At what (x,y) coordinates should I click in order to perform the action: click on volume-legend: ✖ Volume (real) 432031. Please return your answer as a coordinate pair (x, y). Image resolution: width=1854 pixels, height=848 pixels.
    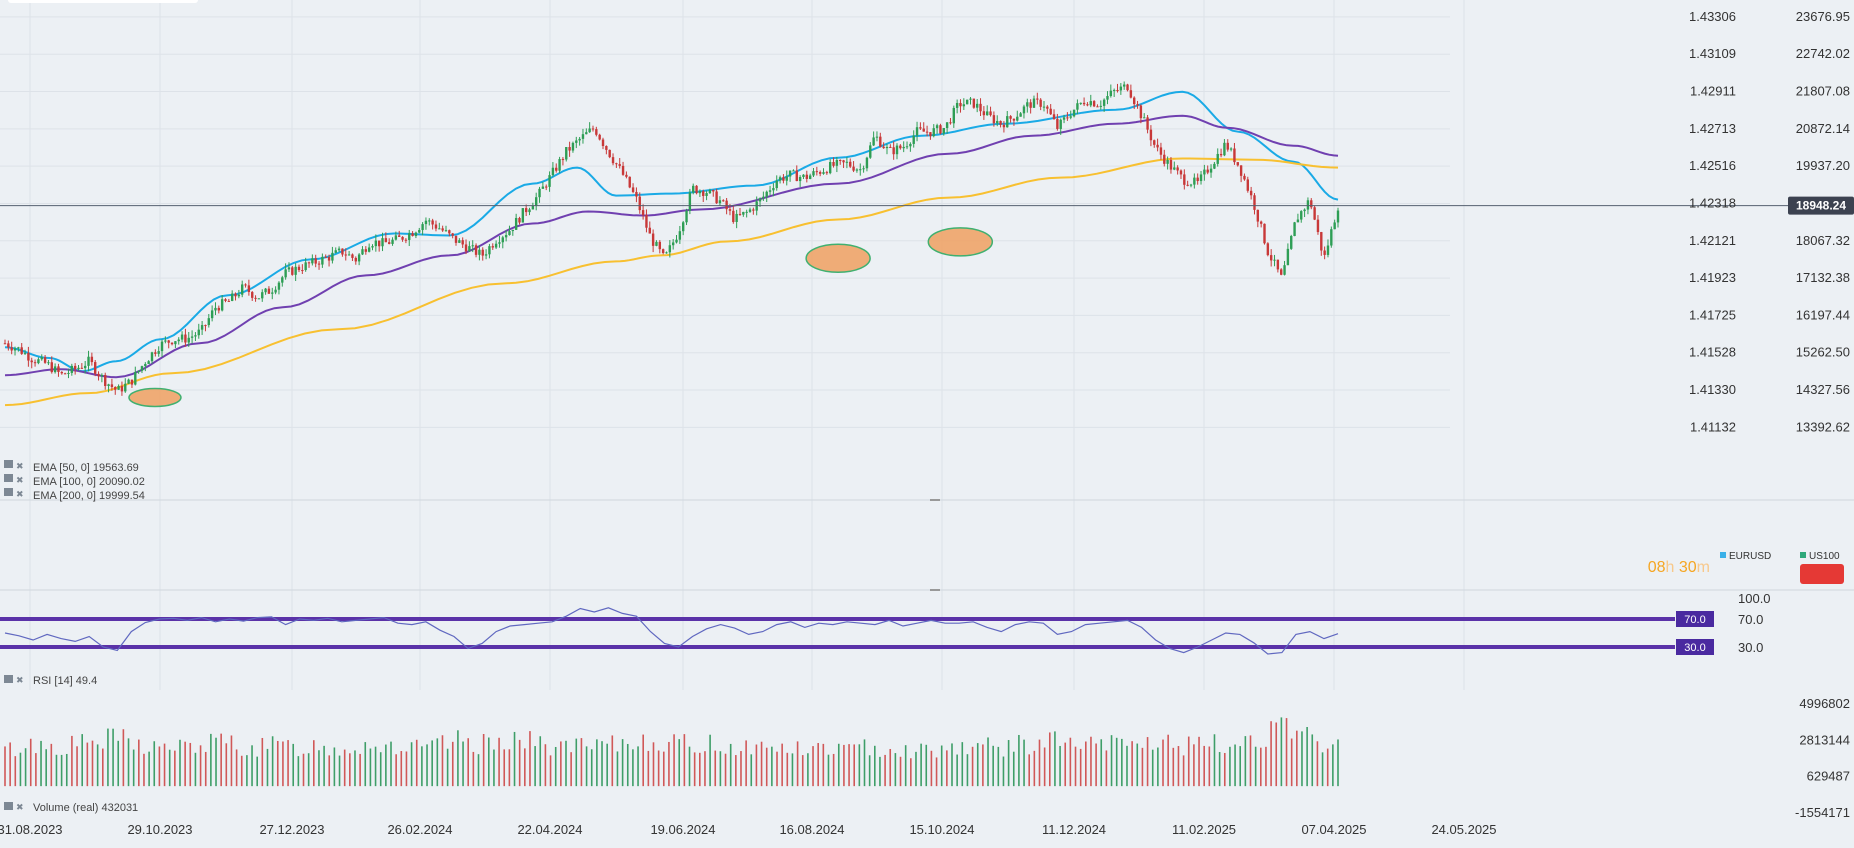
    Looking at the image, I should click on (71, 808).